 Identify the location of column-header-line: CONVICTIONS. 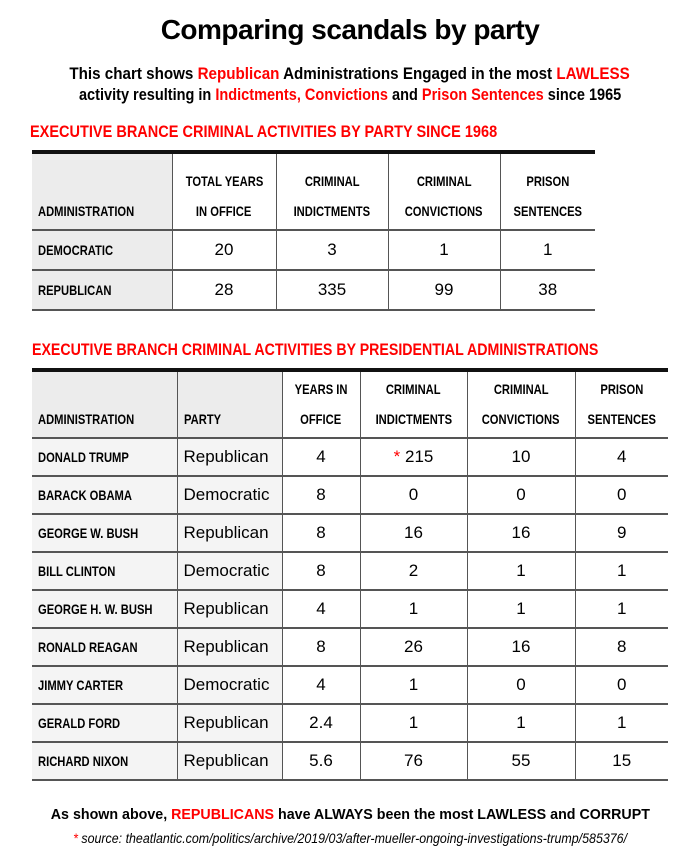
(444, 211).